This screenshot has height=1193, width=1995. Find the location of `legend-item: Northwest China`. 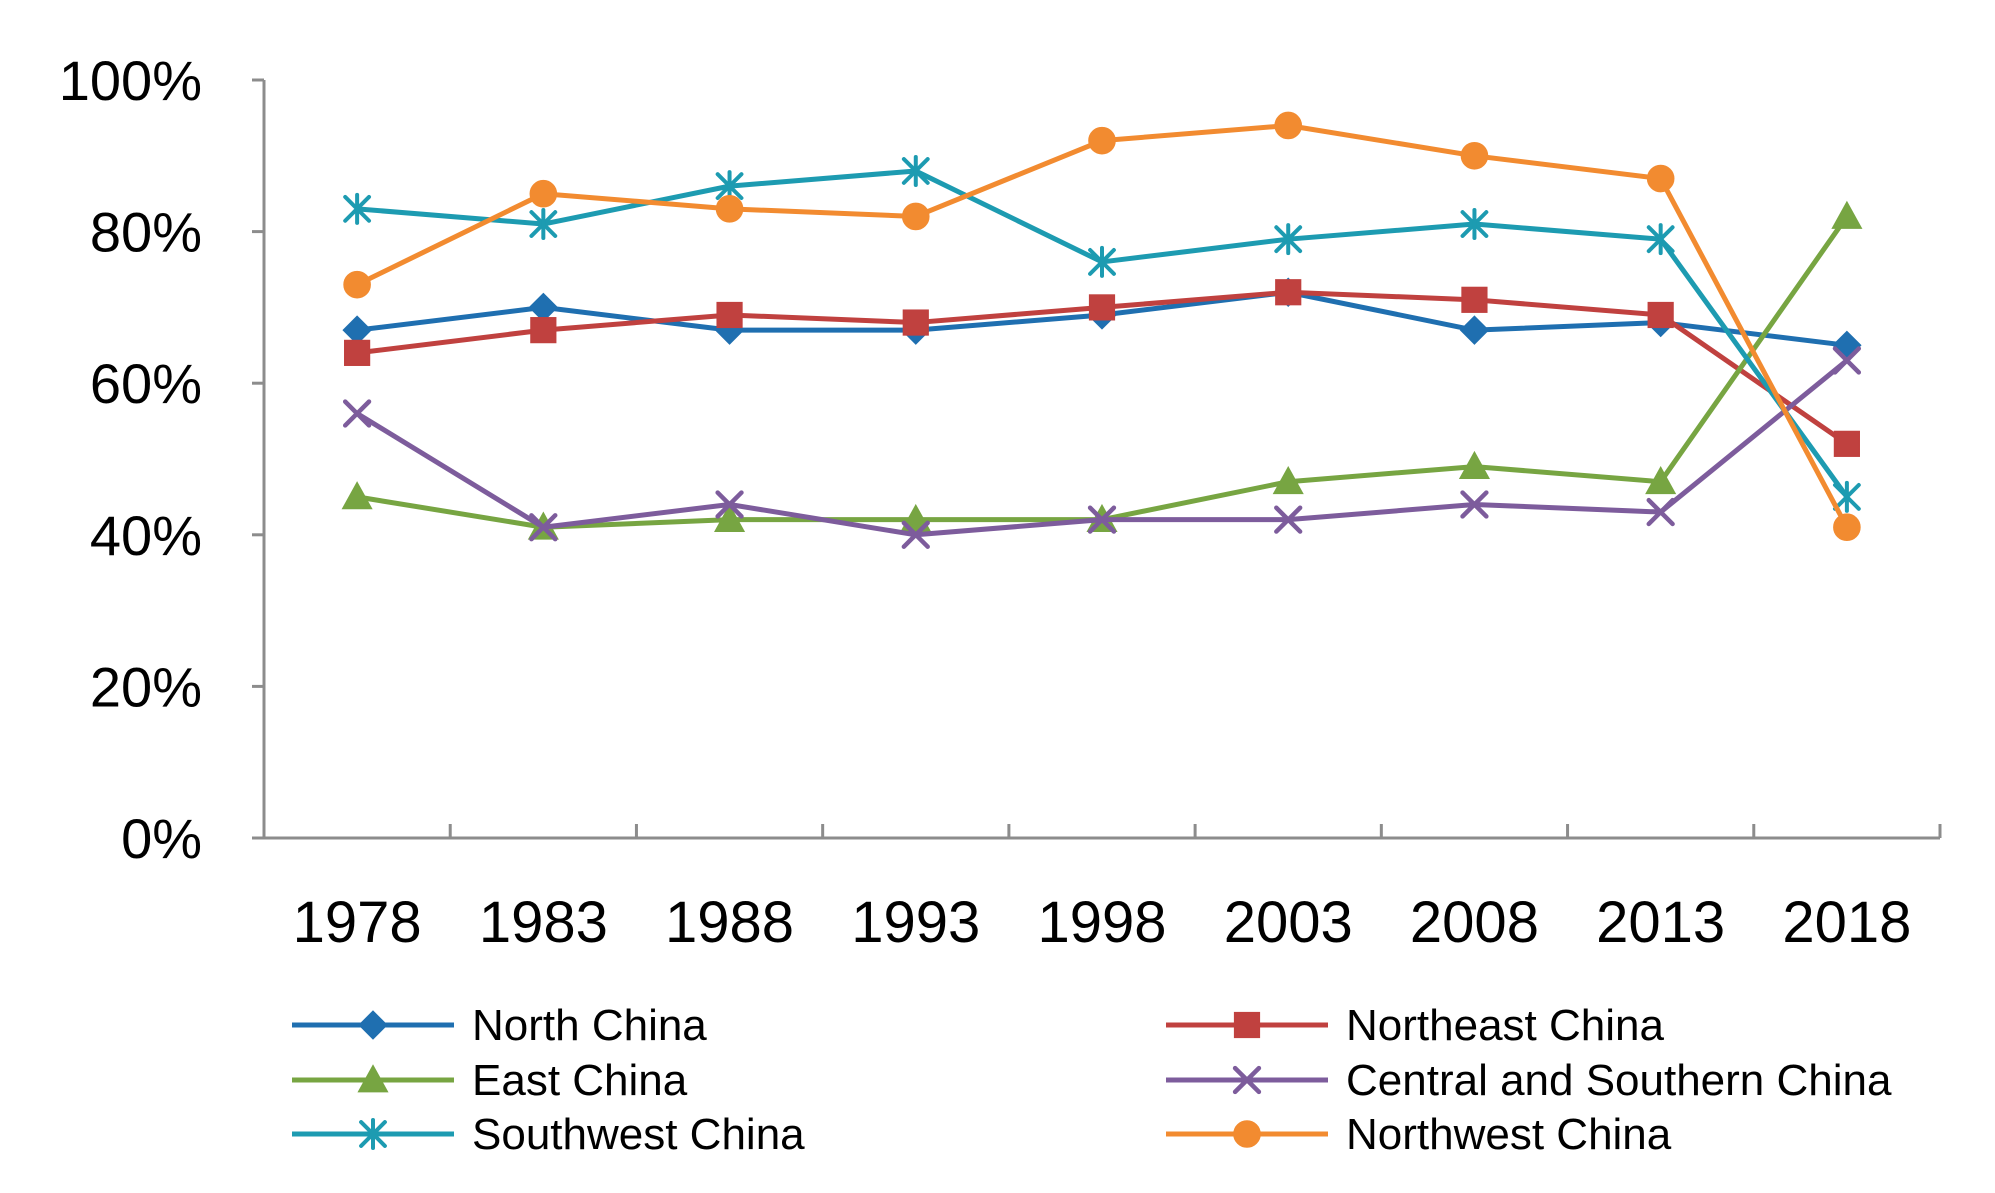

legend-item: Northwest China is located at coordinates (1419, 1134).